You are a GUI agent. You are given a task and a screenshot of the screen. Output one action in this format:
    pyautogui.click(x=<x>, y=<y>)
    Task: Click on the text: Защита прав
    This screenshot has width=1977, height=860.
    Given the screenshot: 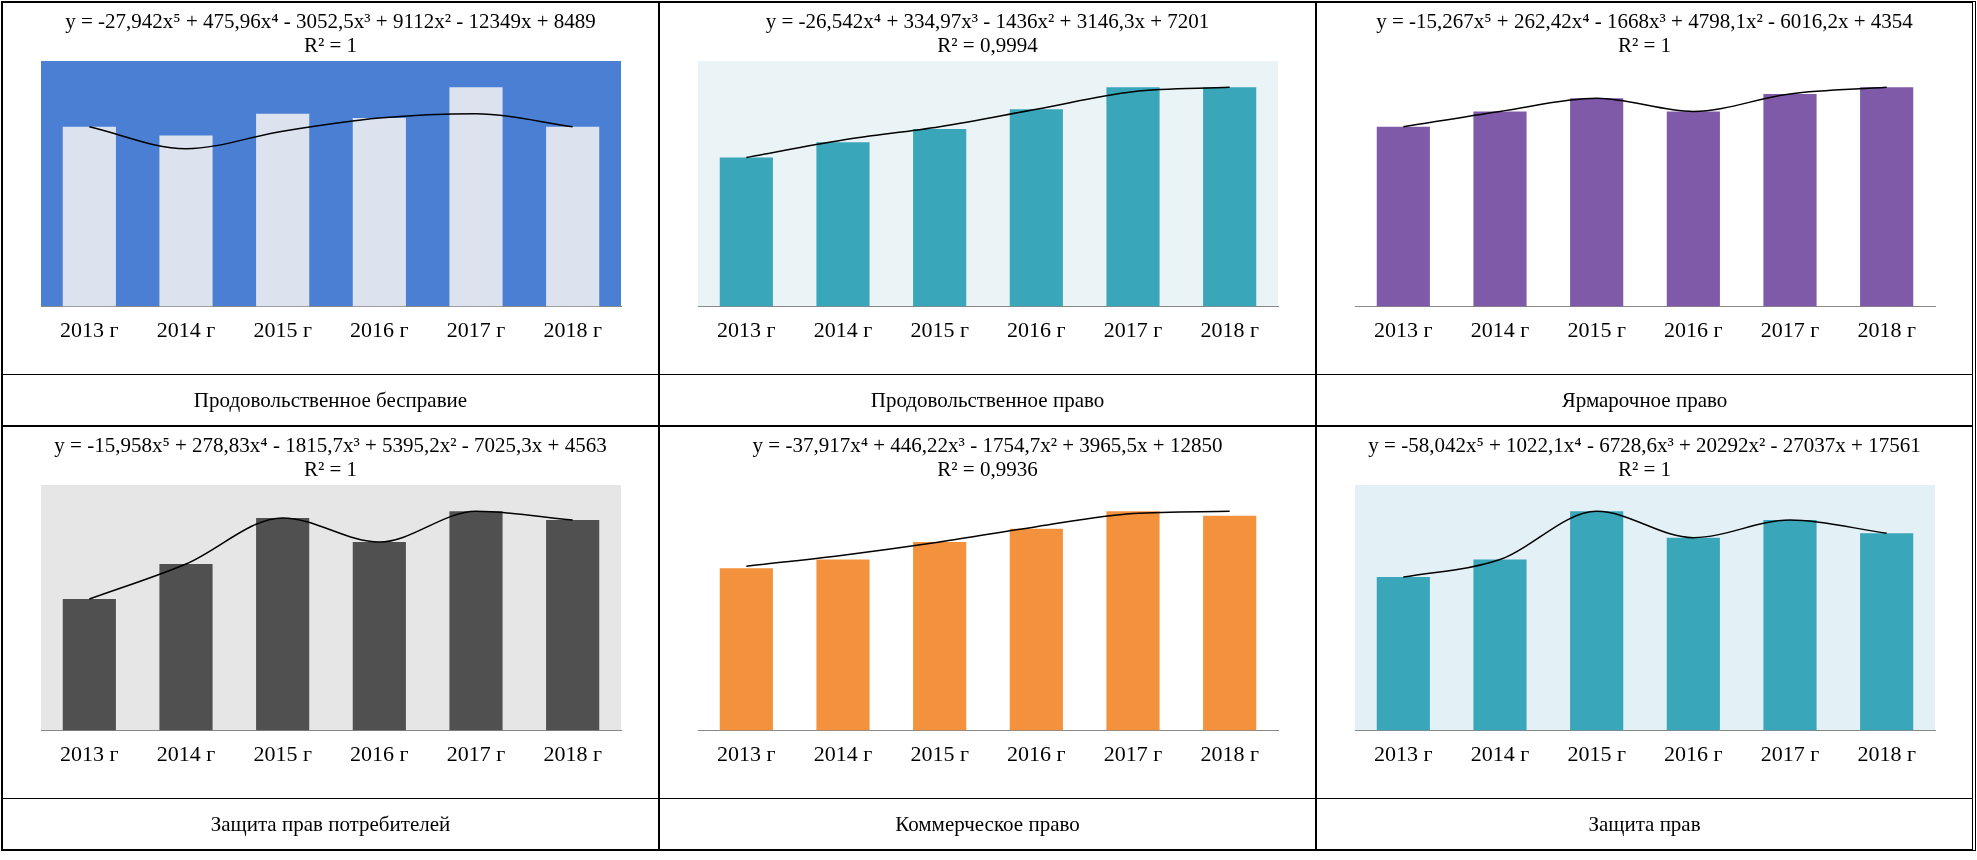 What is the action you would take?
    pyautogui.click(x=1644, y=823)
    